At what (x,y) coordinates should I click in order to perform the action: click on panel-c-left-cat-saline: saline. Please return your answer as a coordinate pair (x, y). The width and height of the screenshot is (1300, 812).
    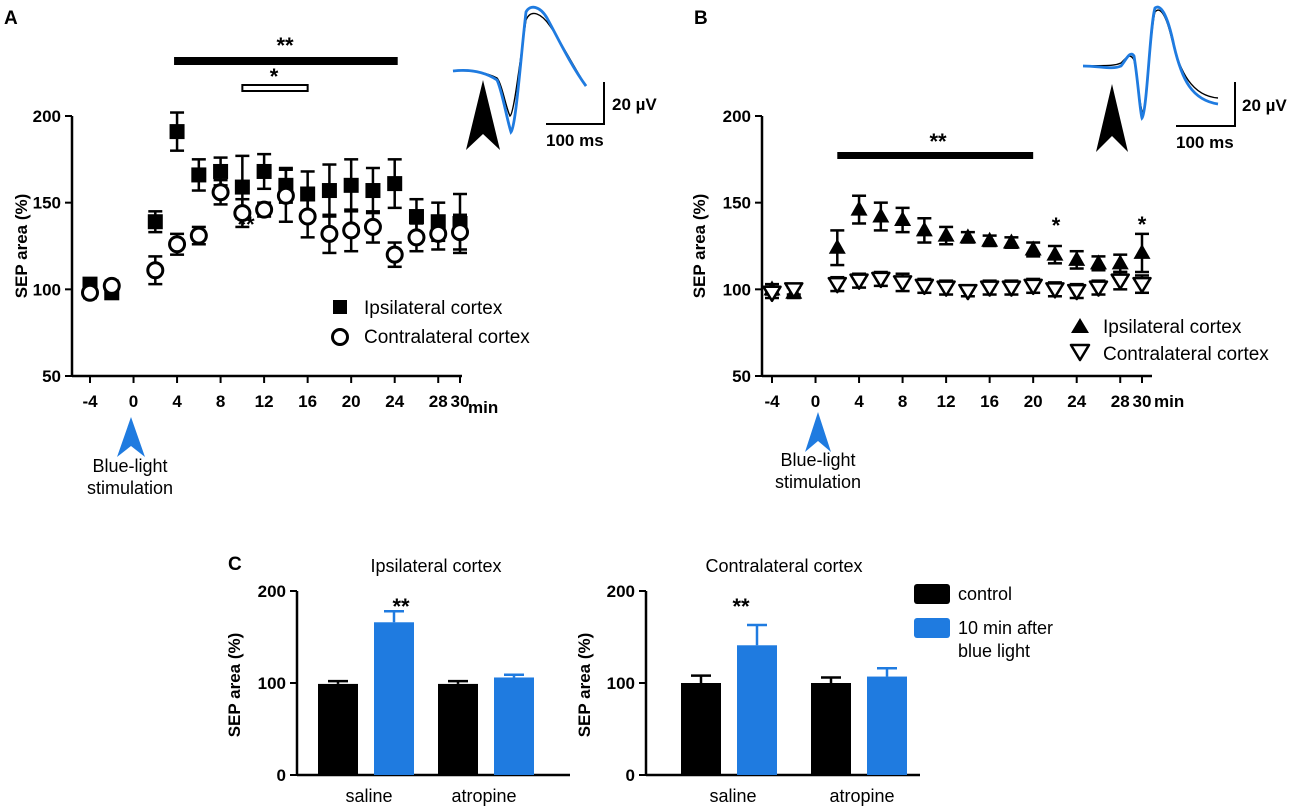
    Looking at the image, I should click on (368, 796).